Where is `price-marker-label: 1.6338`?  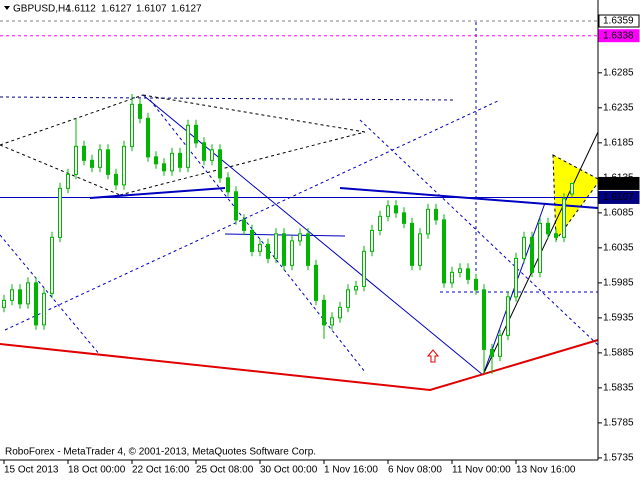
price-marker-label: 1.6338 is located at coordinates (618, 35).